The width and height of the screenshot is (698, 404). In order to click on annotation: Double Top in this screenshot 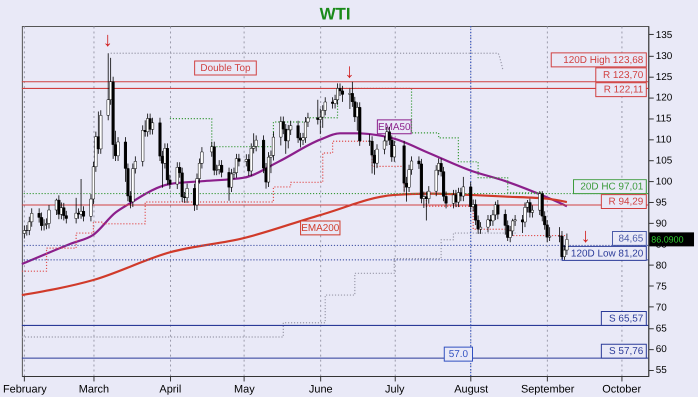, I will do `click(225, 68)`.